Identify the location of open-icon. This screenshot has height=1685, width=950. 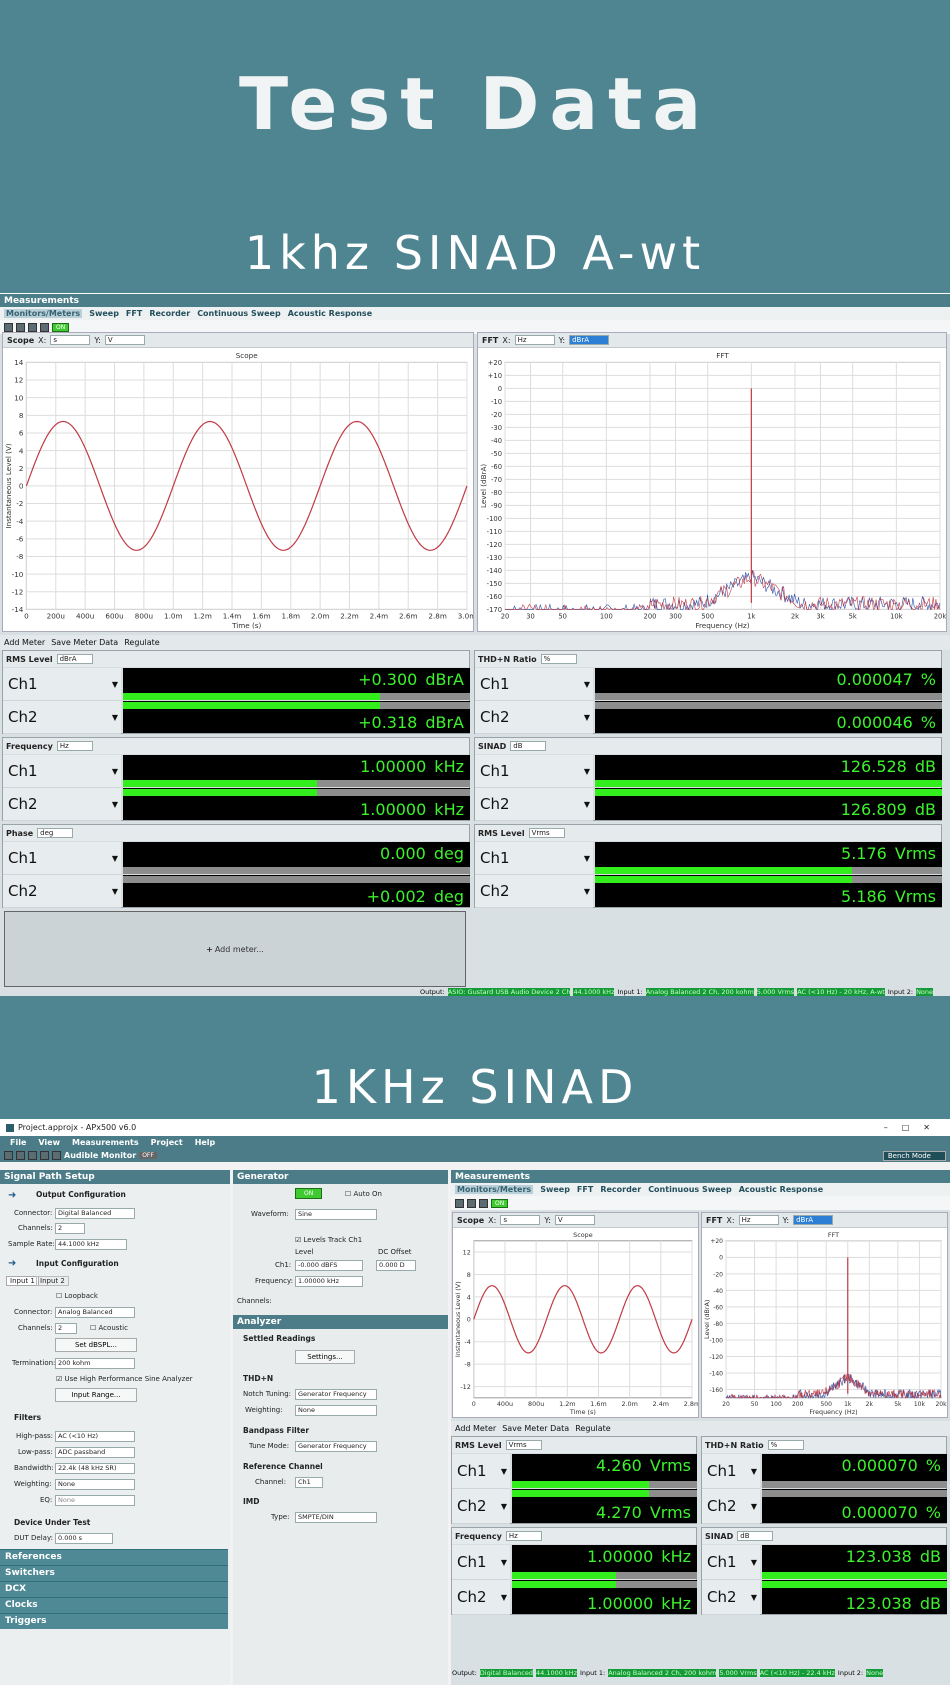
(20, 1155).